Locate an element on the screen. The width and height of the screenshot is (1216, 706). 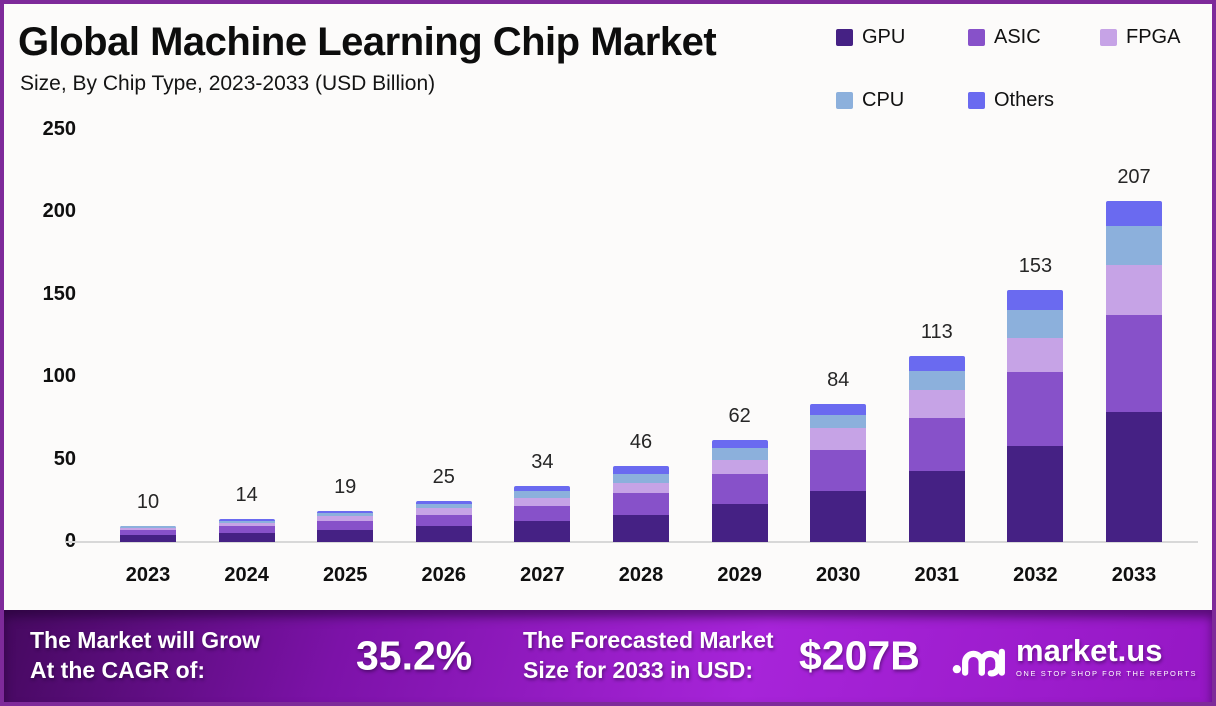
bar-segment-gpu-2033 is located at coordinates (1134, 476).